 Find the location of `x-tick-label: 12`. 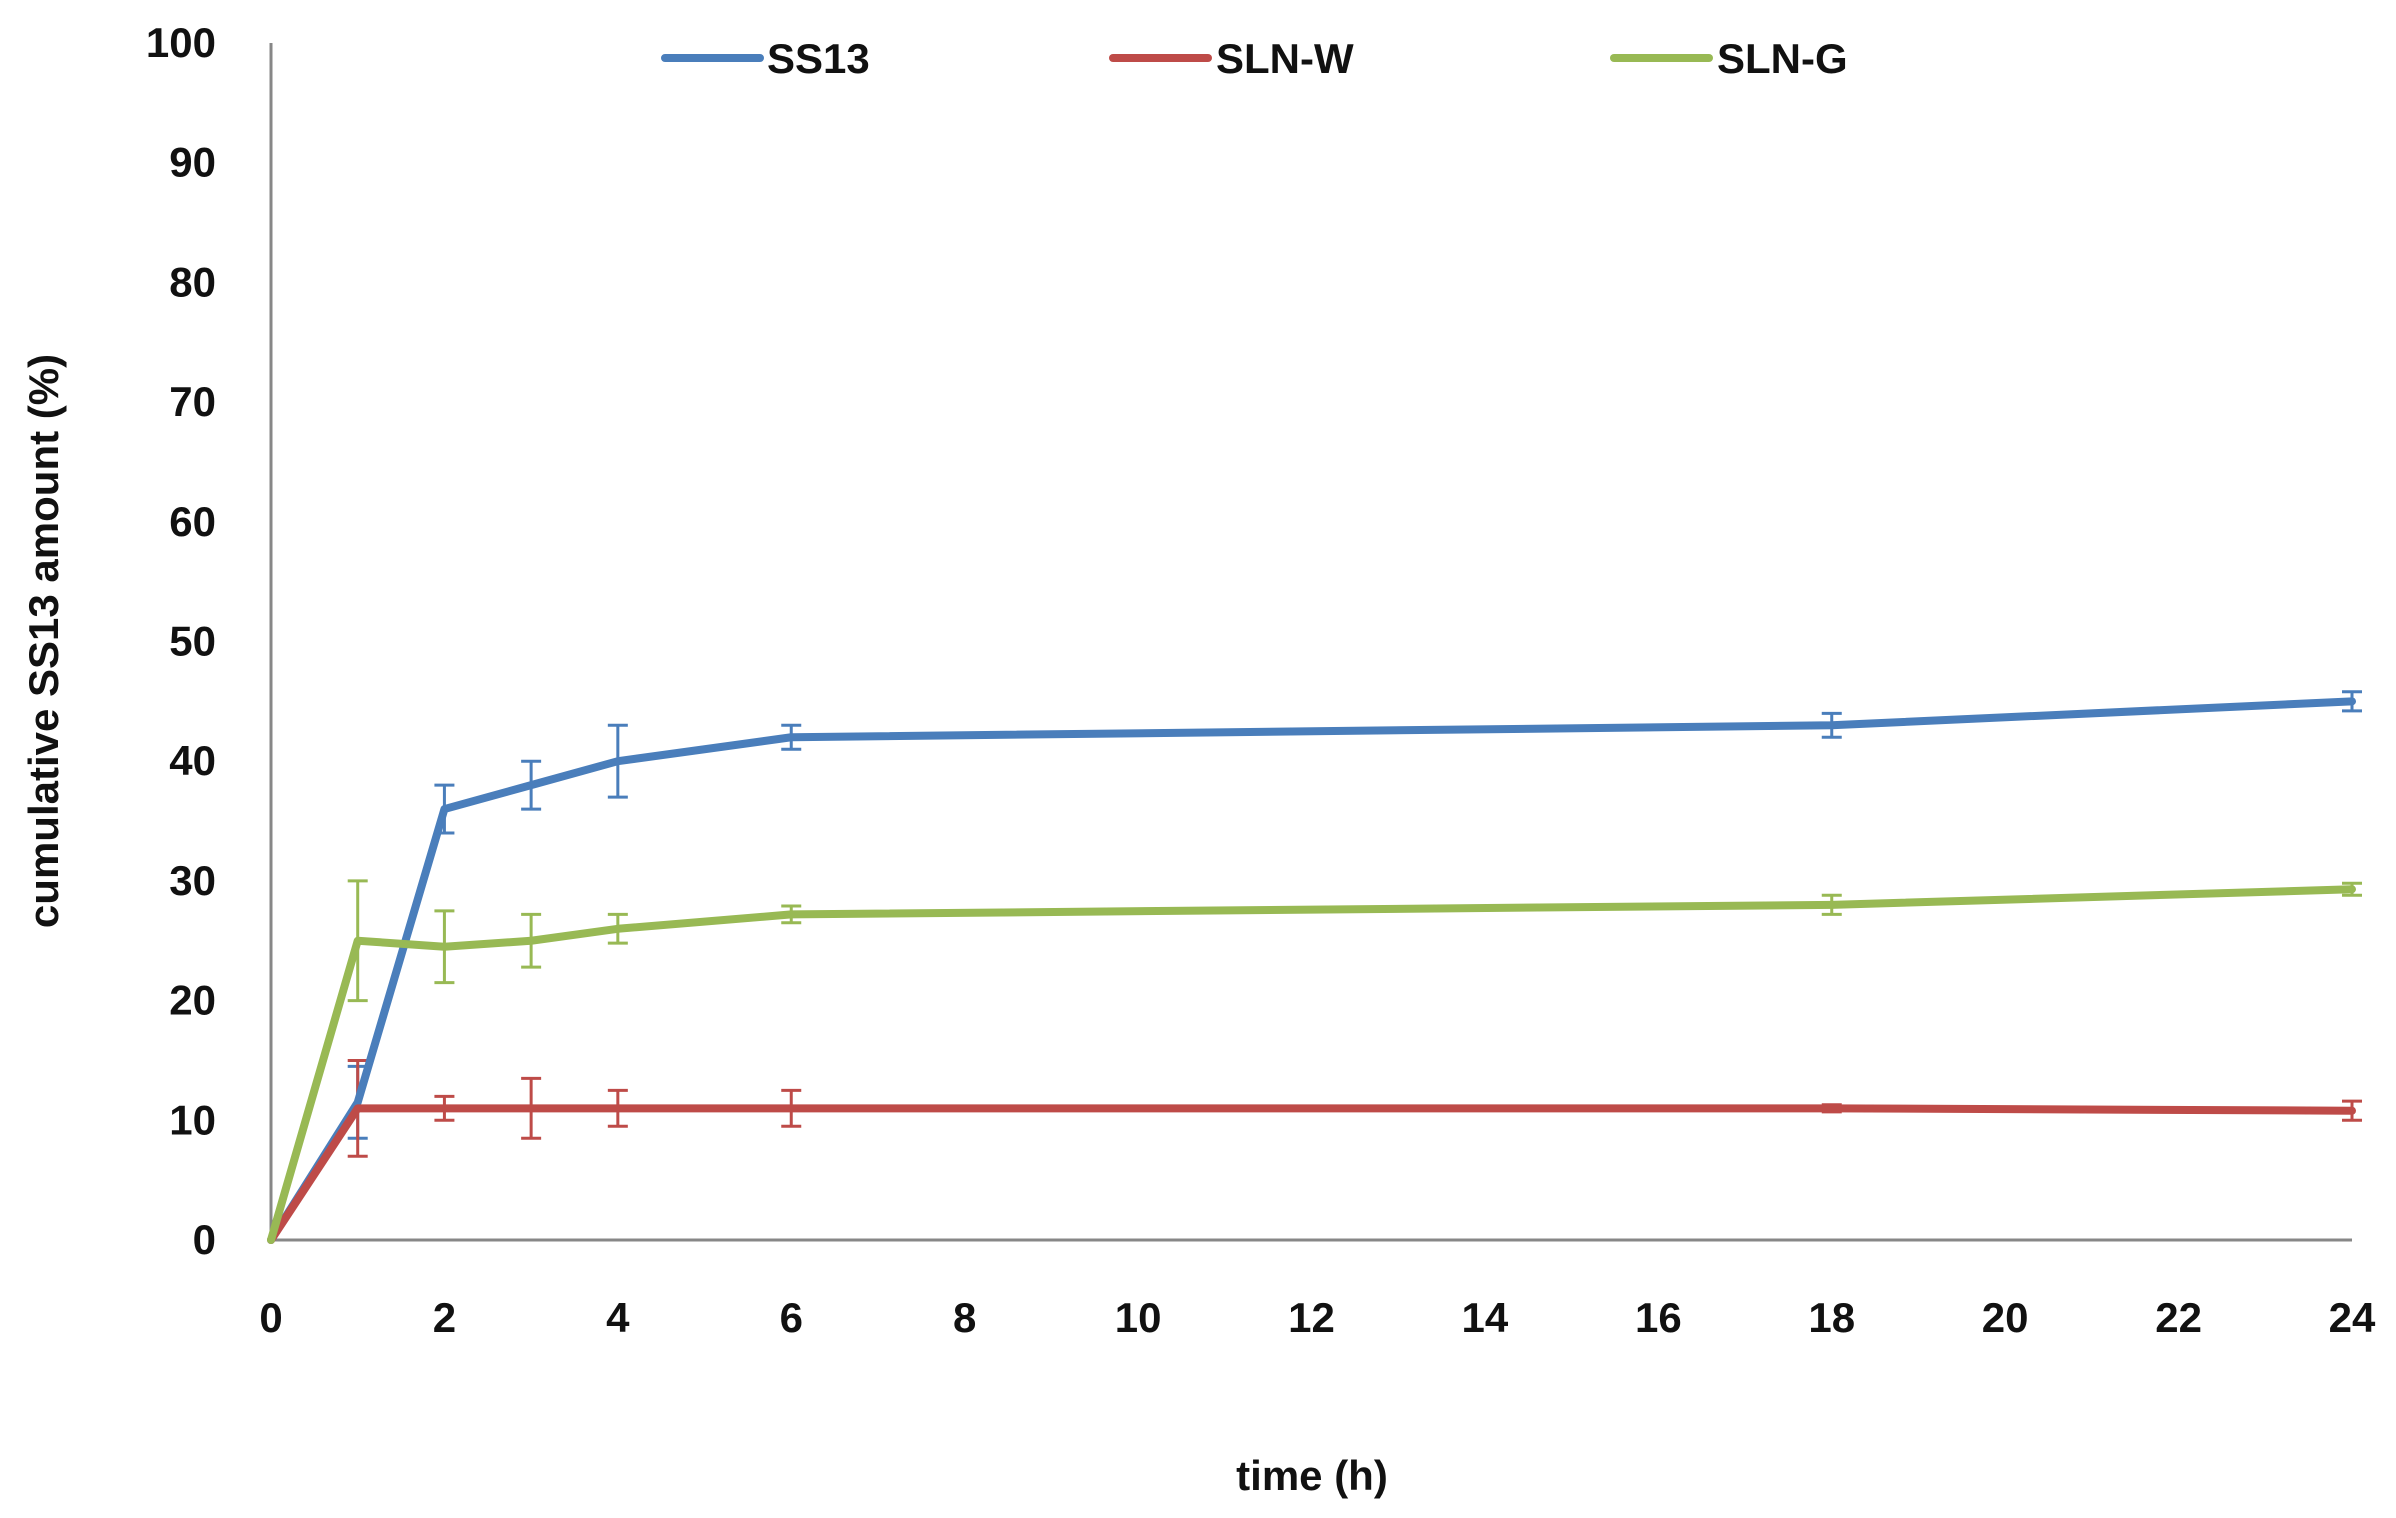

x-tick-label: 12 is located at coordinates (1311, 1317).